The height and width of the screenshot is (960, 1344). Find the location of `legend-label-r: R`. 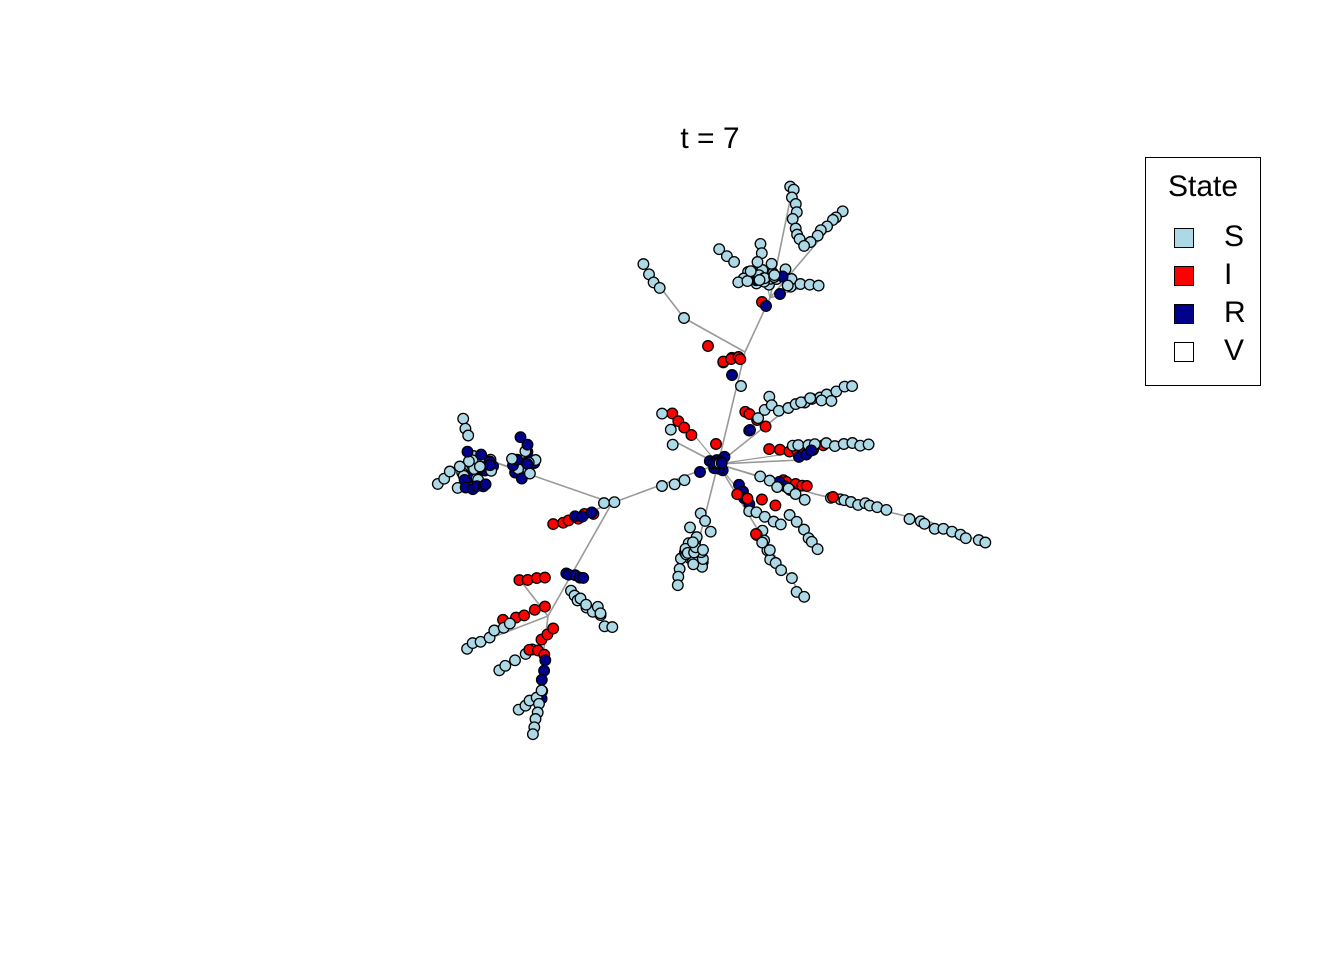

legend-label-r: R is located at coordinates (1235, 312).